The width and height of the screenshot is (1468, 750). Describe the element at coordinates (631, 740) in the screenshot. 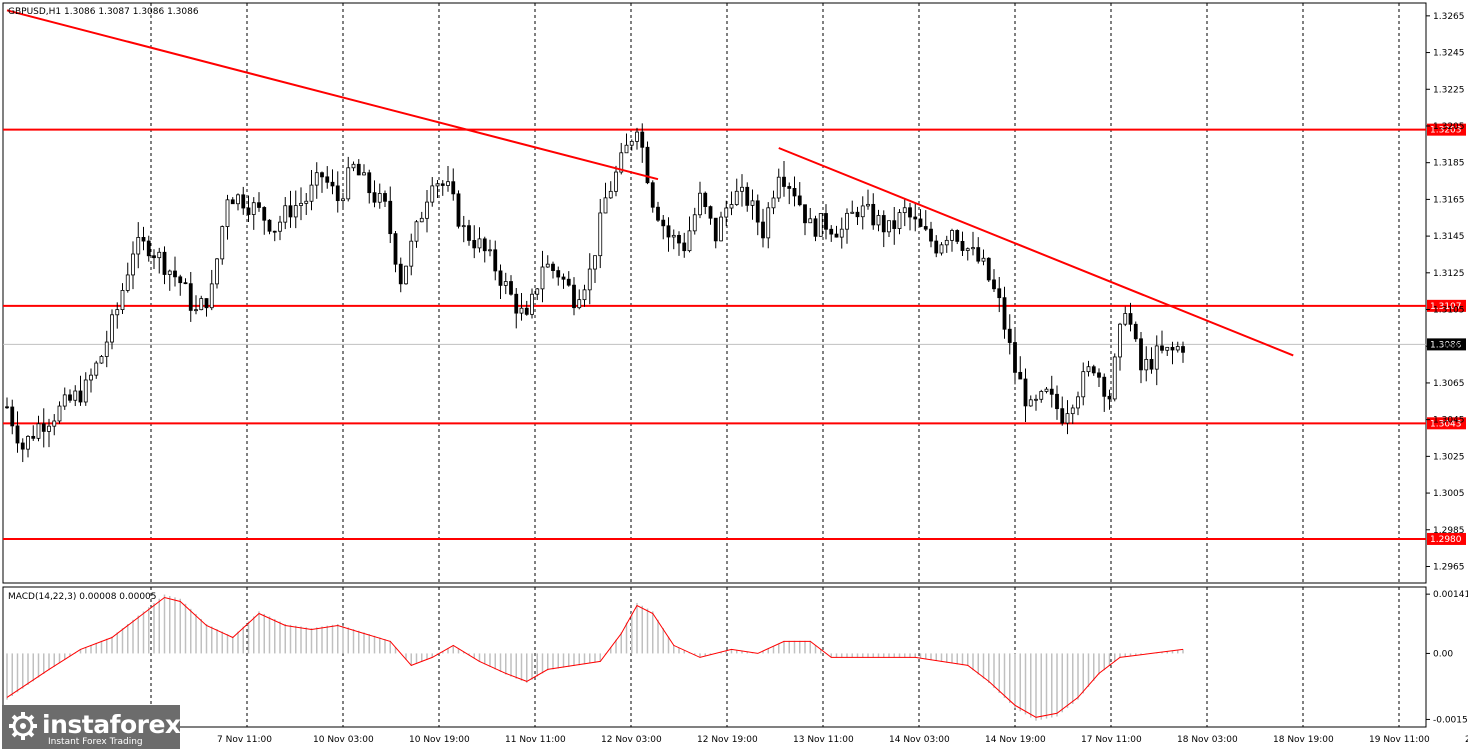

I see `time-tick-label: 12 Nov 03:00` at that location.